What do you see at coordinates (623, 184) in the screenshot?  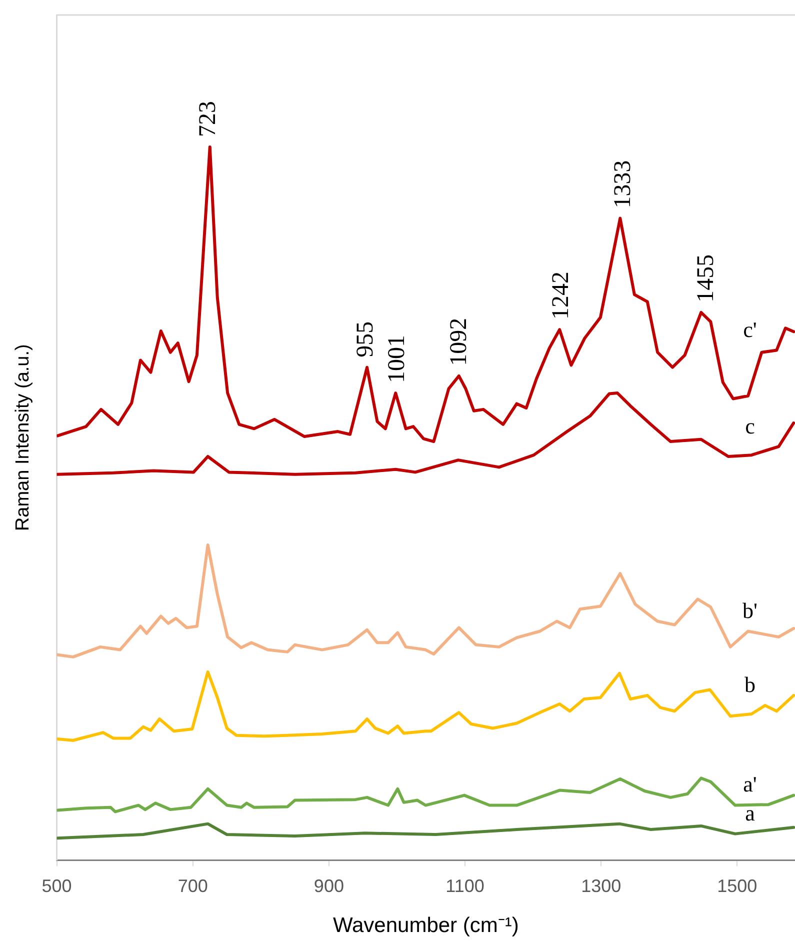 I see `annotation: 1333` at bounding box center [623, 184].